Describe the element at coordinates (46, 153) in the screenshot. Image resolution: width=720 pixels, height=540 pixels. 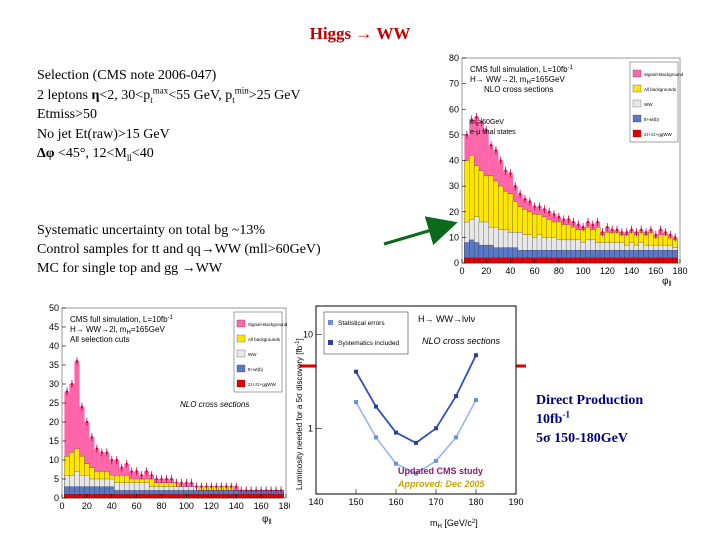
I see `dphi-symbol: Δφ` at that location.